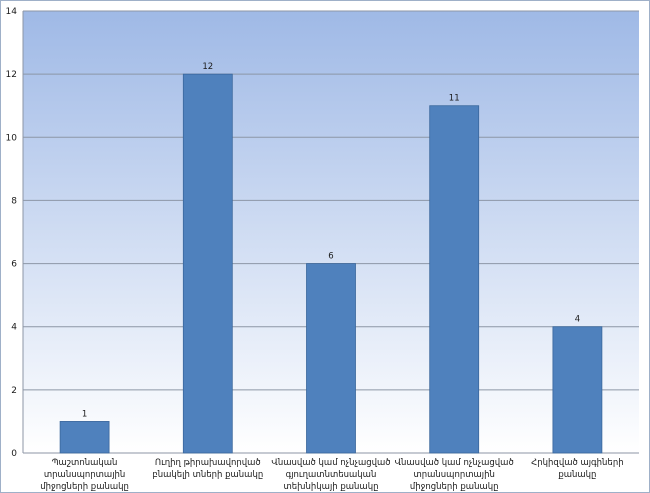 This screenshot has width=650, height=493. What do you see at coordinates (14, 201) in the screenshot?
I see `y-tick-label: 8` at bounding box center [14, 201].